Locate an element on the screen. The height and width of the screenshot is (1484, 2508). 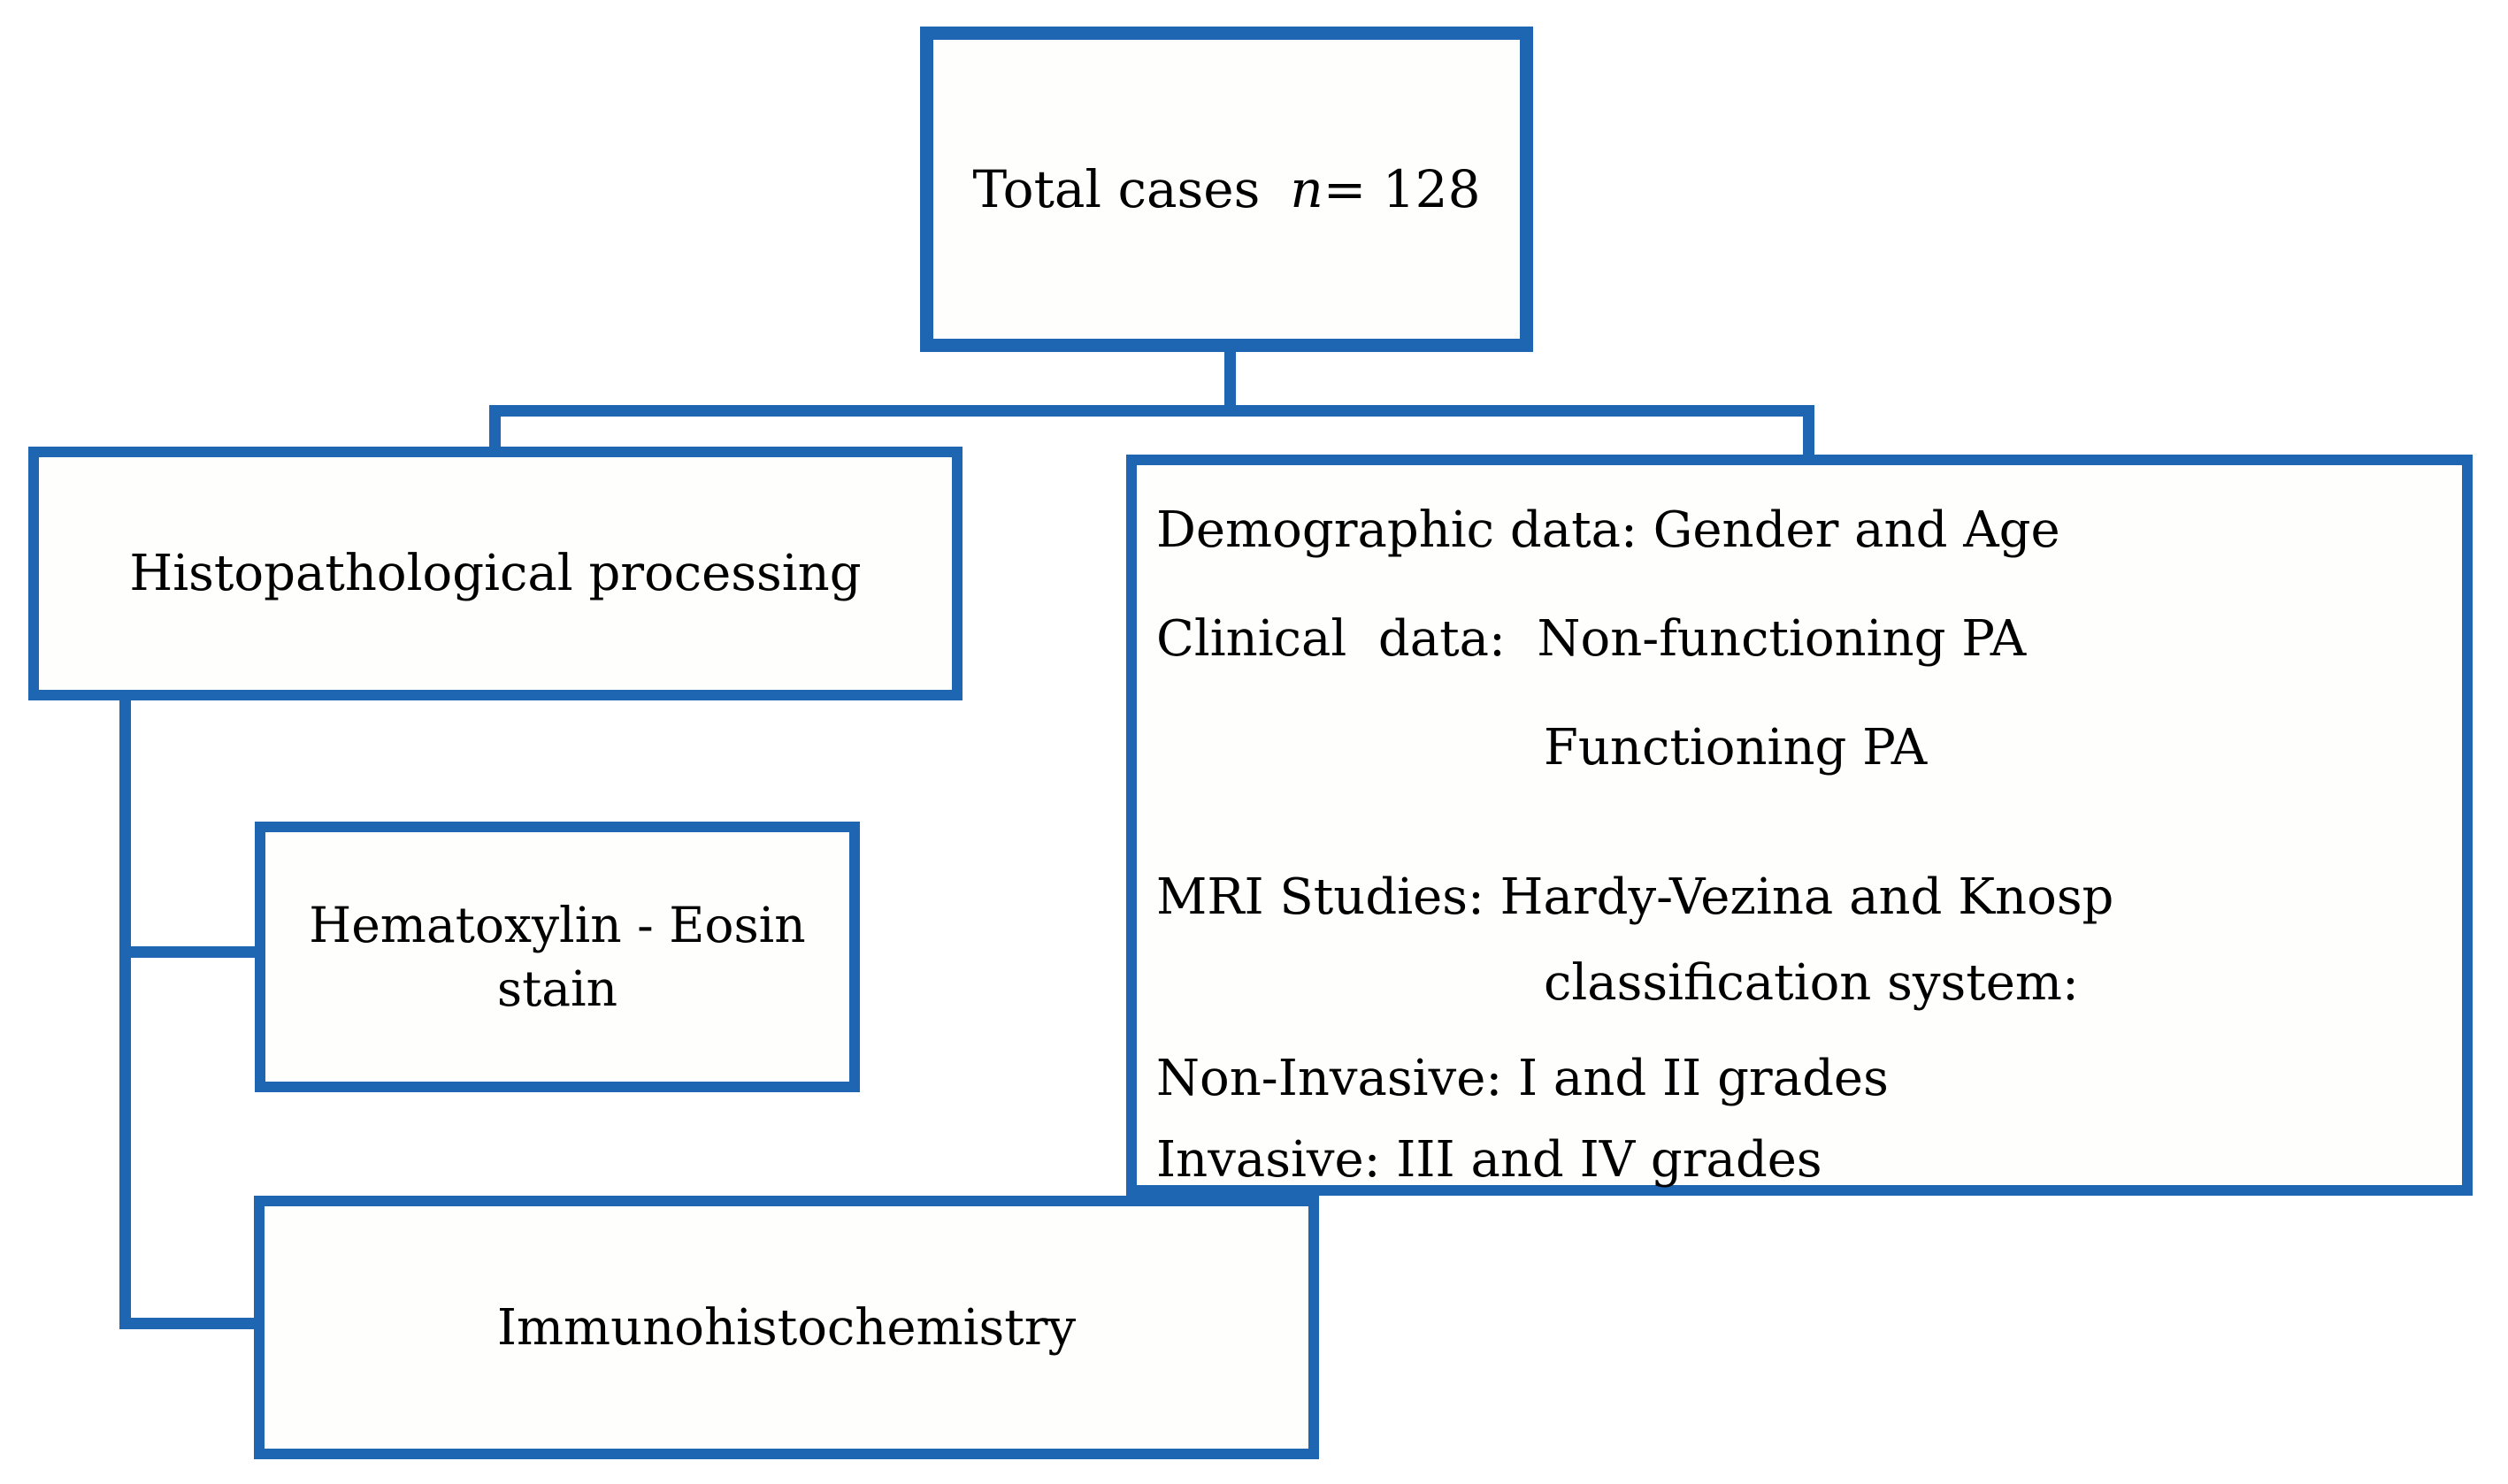
total-cases-value: = 128 is located at coordinates (1402, 189).